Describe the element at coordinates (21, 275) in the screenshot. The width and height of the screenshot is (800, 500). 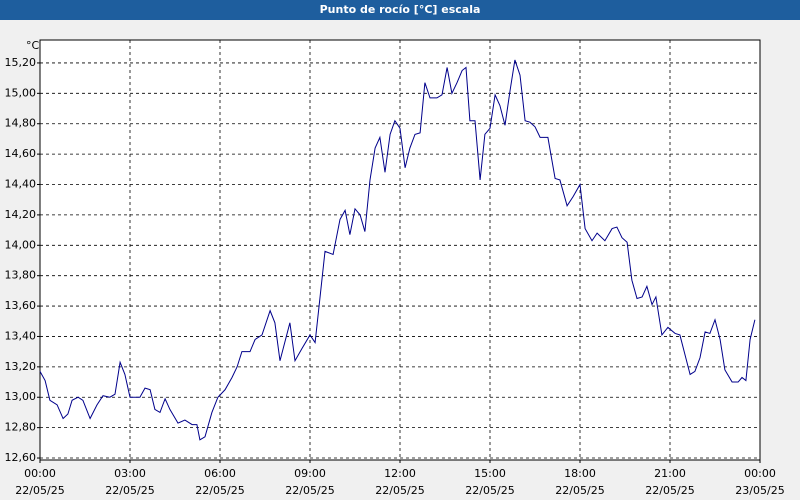
I see `y-tick-label: 13,80` at that location.